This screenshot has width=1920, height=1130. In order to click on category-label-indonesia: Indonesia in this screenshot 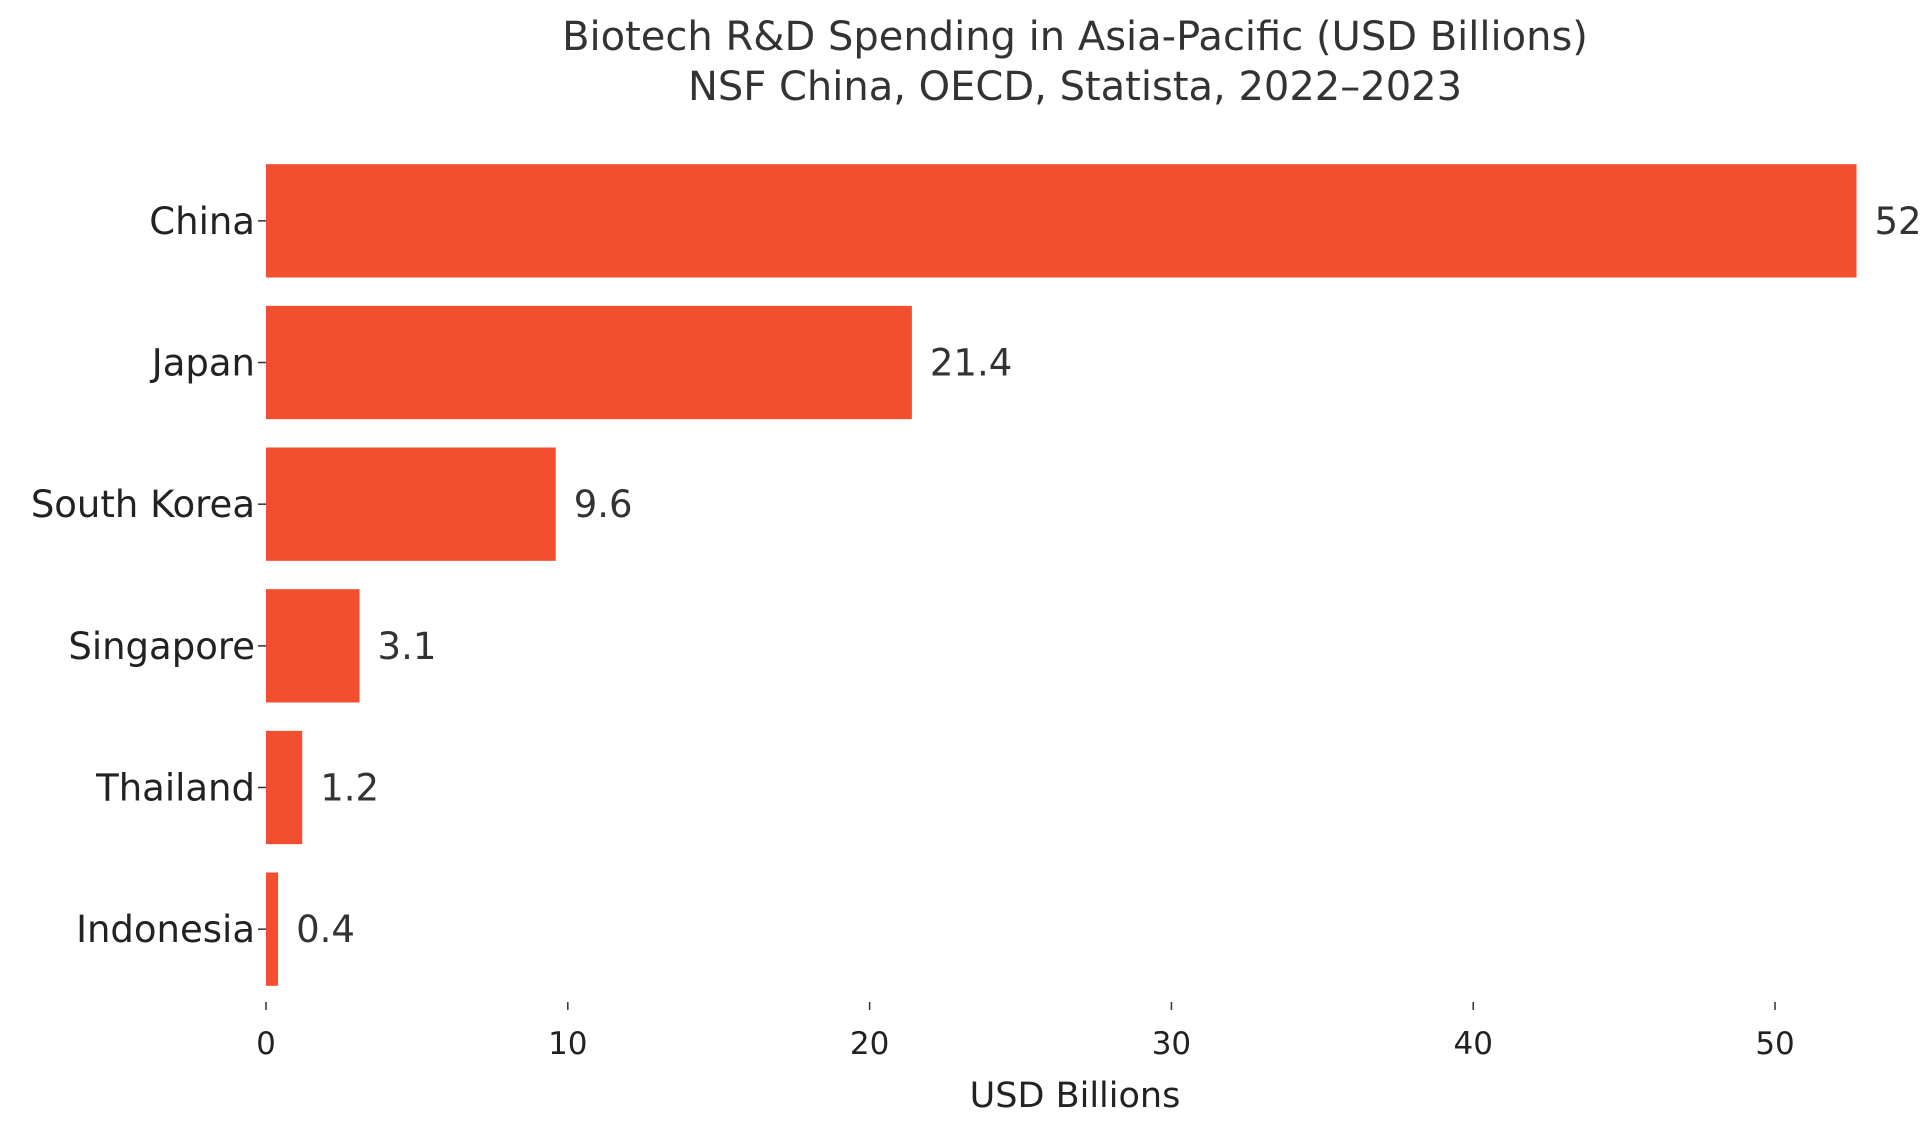, I will do `click(165, 929)`.